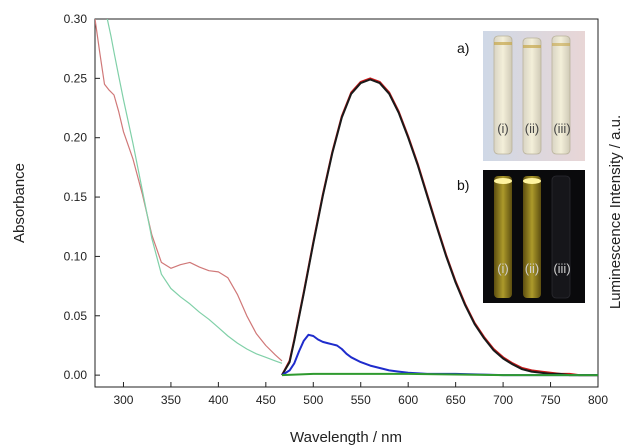 This screenshot has width=632, height=447. Describe the element at coordinates (456, 400) in the screenshot. I see `x-tick-label: 650` at that location.